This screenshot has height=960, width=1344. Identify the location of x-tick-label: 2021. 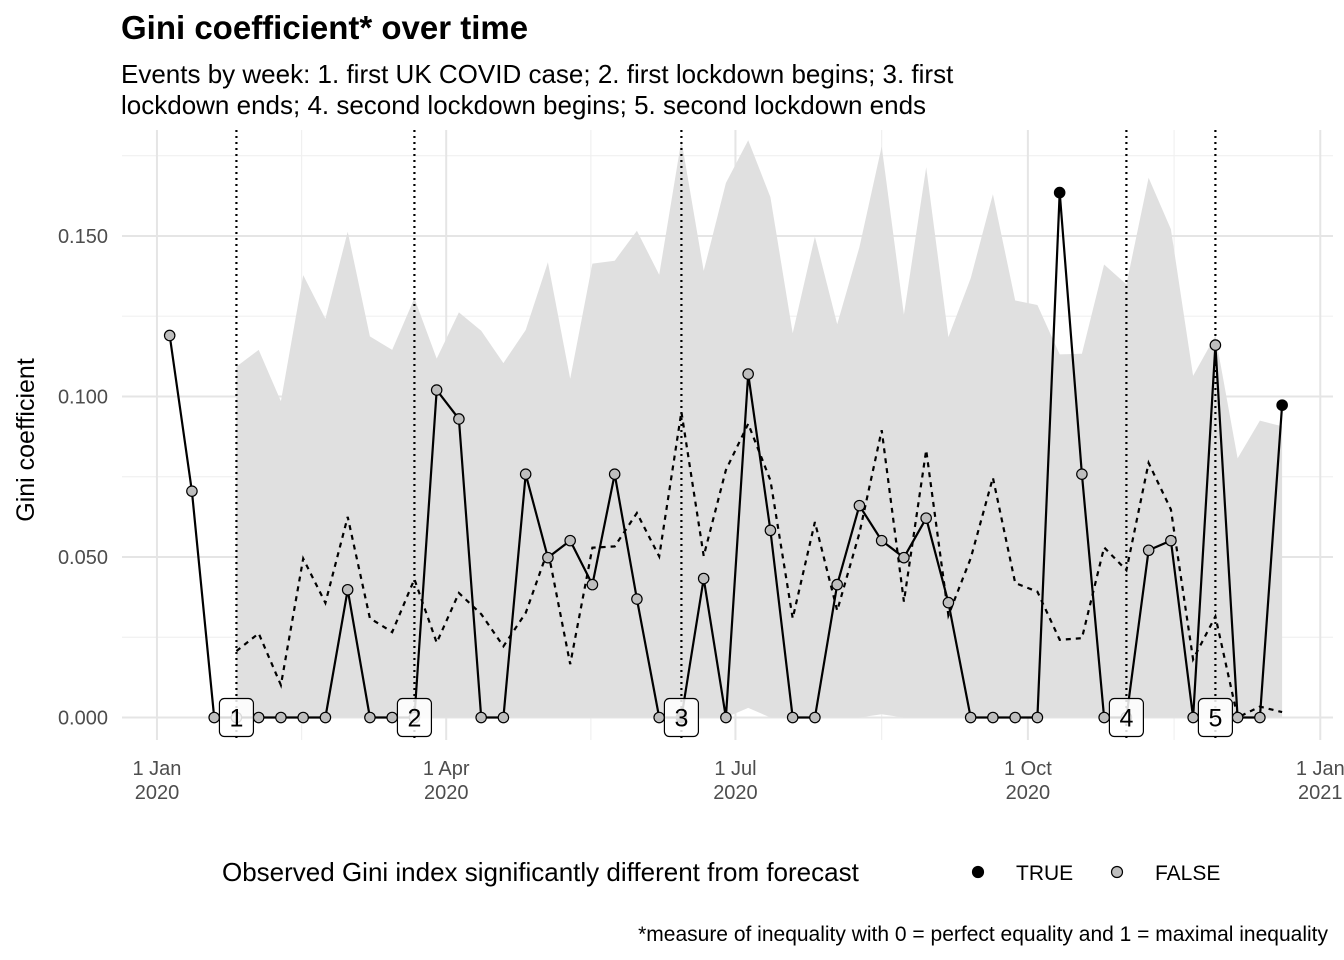
(1320, 793).